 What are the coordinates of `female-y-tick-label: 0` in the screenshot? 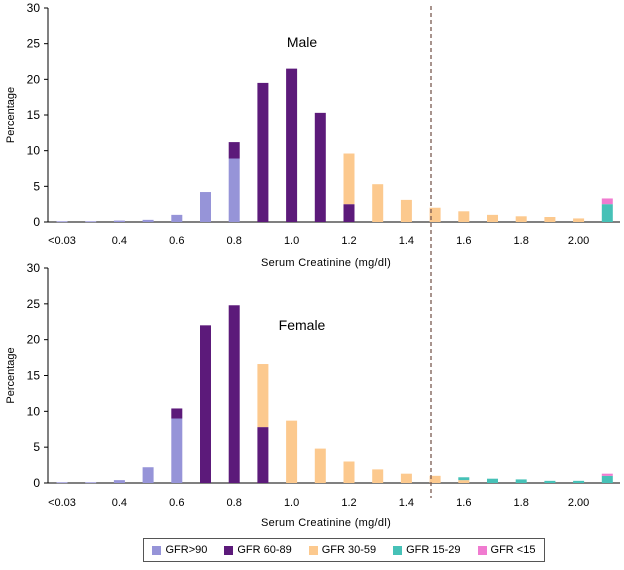 It's located at (36, 483).